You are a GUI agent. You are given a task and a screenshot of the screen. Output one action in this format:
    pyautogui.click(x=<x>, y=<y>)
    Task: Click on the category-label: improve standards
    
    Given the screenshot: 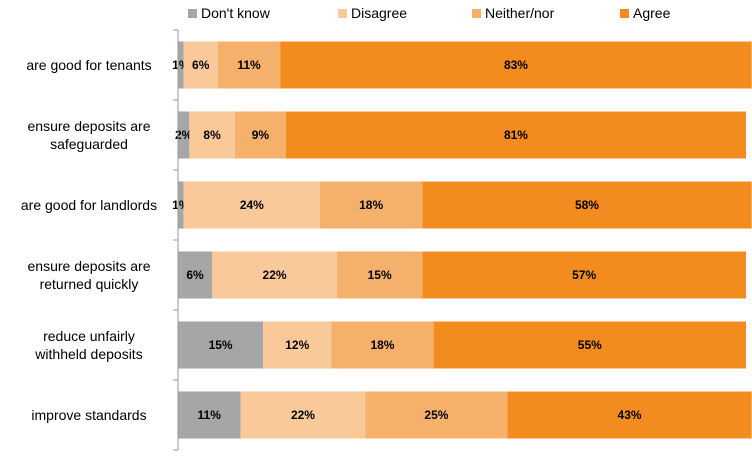 What is the action you would take?
    pyautogui.click(x=88, y=415)
    